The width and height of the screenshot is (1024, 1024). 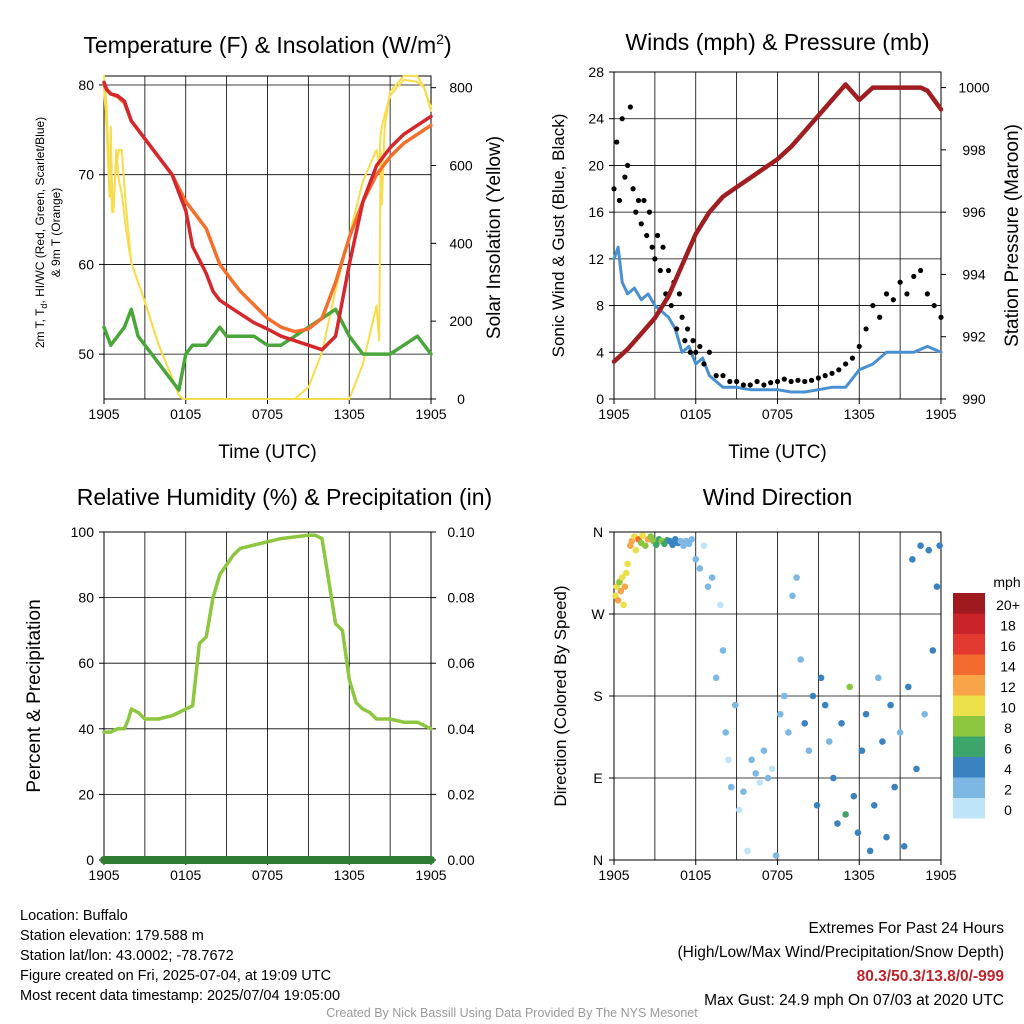 What do you see at coordinates (461, 243) in the screenshot?
I see `y-tick-label-right: 400` at bounding box center [461, 243].